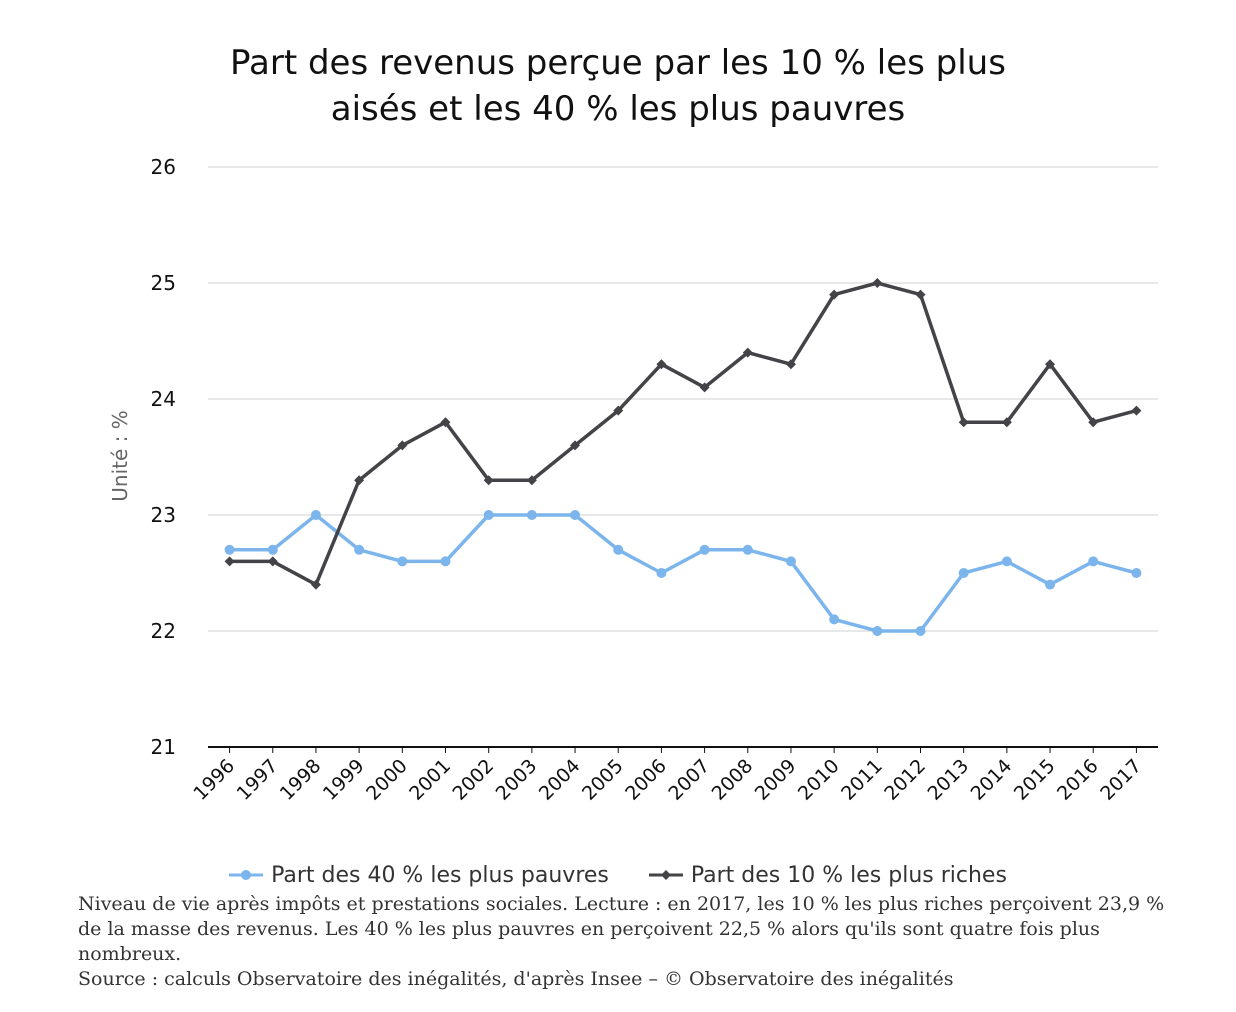 This screenshot has height=1012, width=1236. What do you see at coordinates (920, 631) in the screenshot?
I see `point-0-2012` at bounding box center [920, 631].